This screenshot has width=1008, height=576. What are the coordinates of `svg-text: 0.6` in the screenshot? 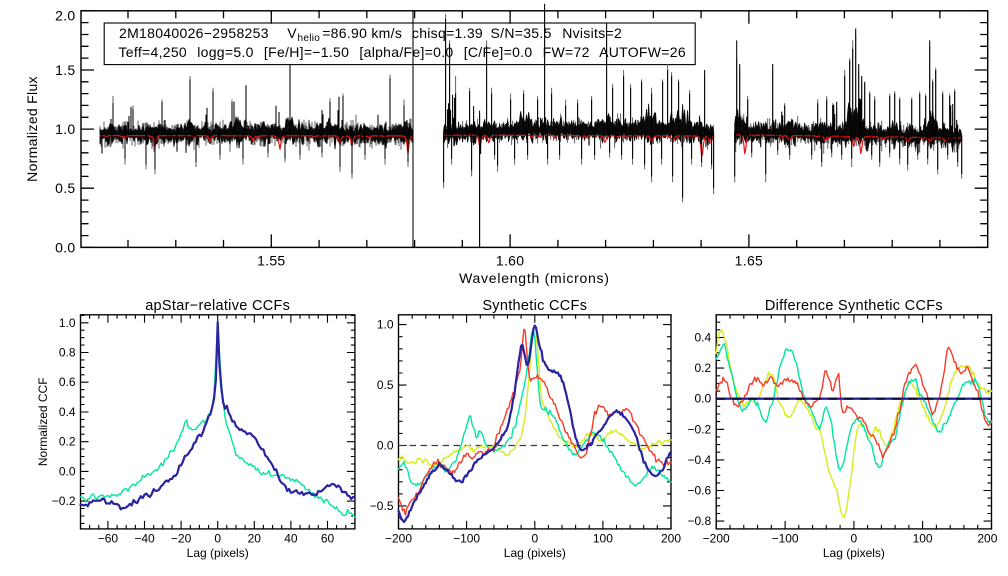 It's located at (67, 382).